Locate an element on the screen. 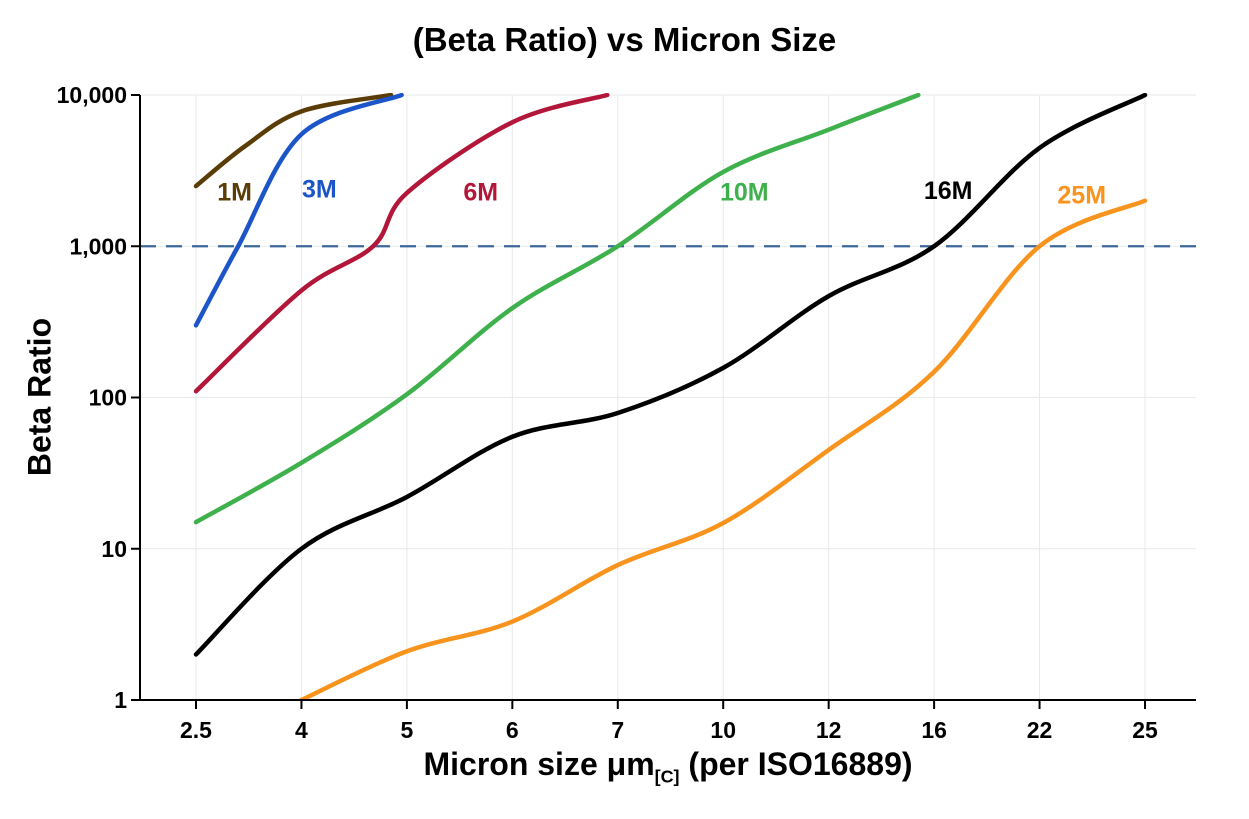 This screenshot has height=819, width=1249. x-tick-label: 10 is located at coordinates (723, 730).